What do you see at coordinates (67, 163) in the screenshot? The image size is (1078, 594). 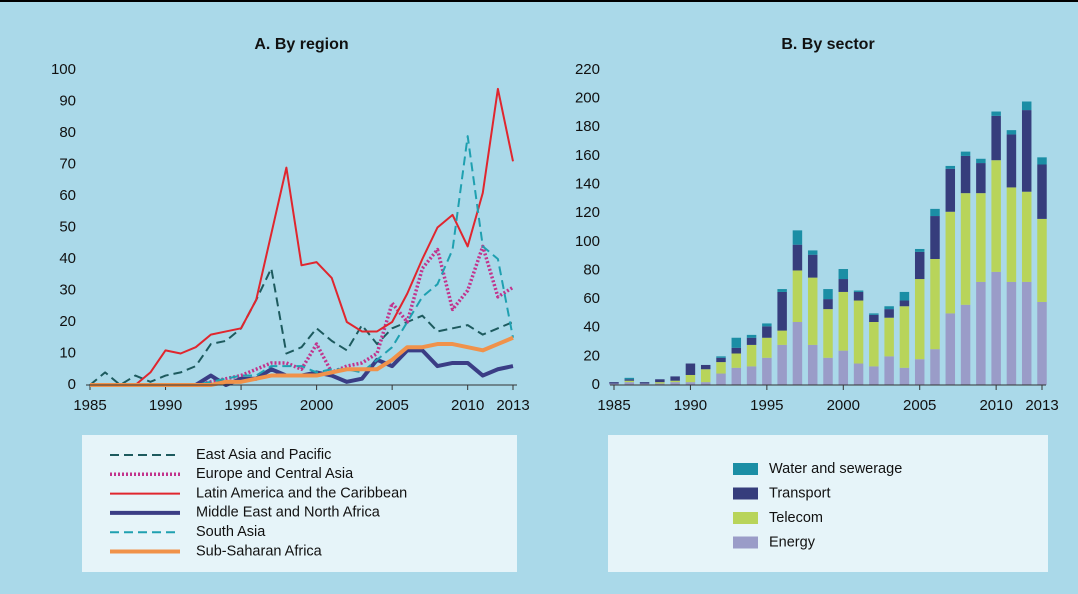 I see `y-tick-label: 70` at bounding box center [67, 163].